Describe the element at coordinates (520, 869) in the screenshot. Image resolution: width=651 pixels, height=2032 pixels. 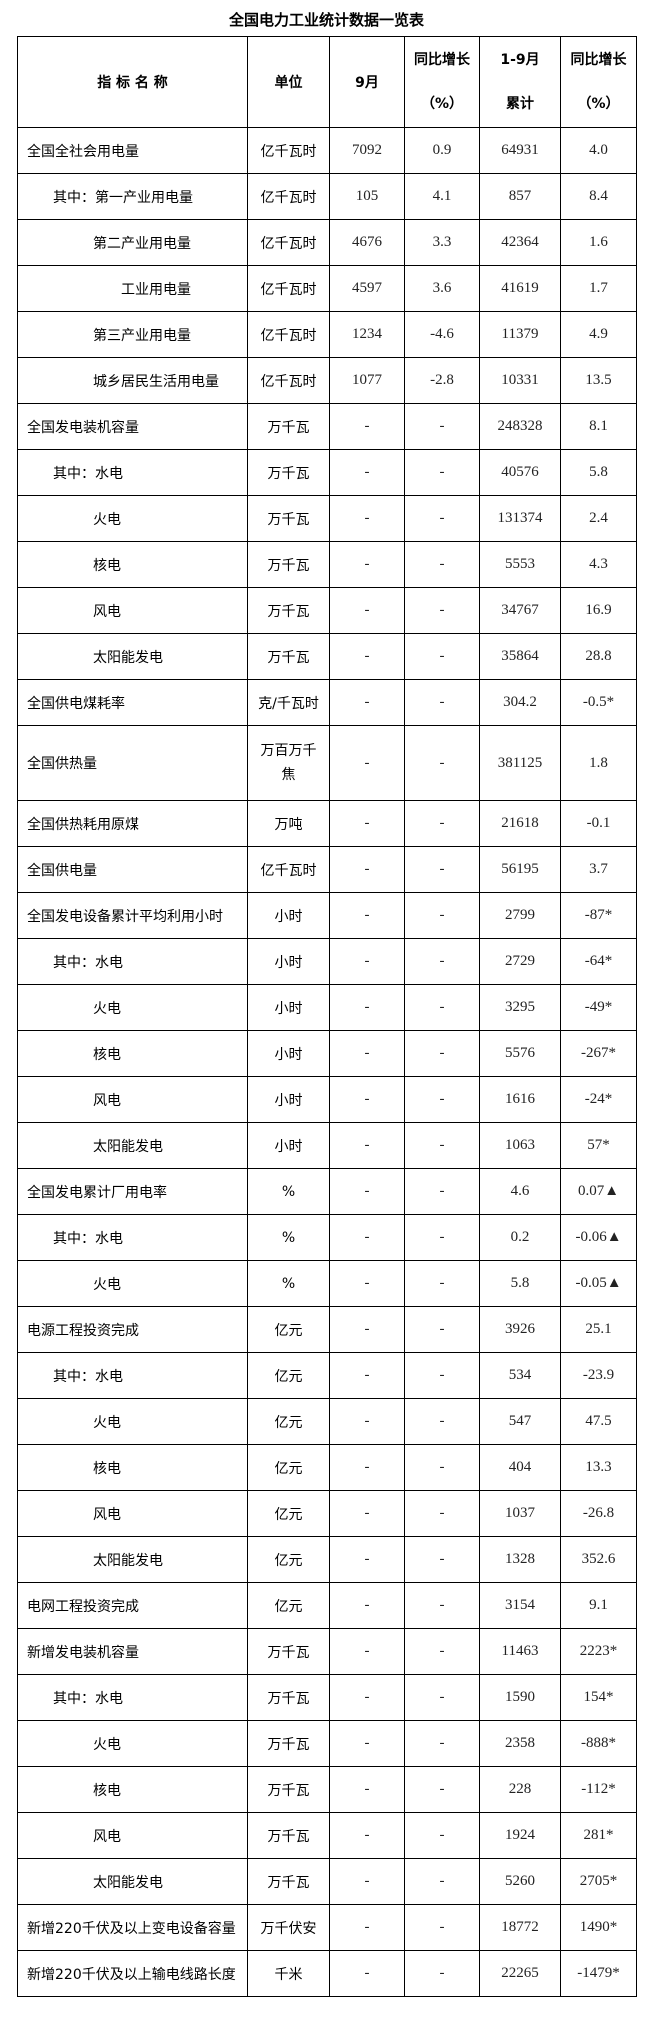
I see `cumulative-value: 56195` at that location.